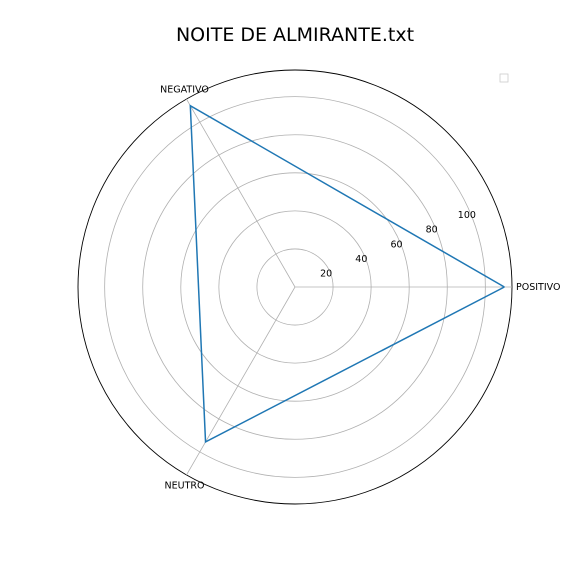 This screenshot has width=576, height=576. Describe the element at coordinates (504, 78) in the screenshot. I see `legend-box` at that location.